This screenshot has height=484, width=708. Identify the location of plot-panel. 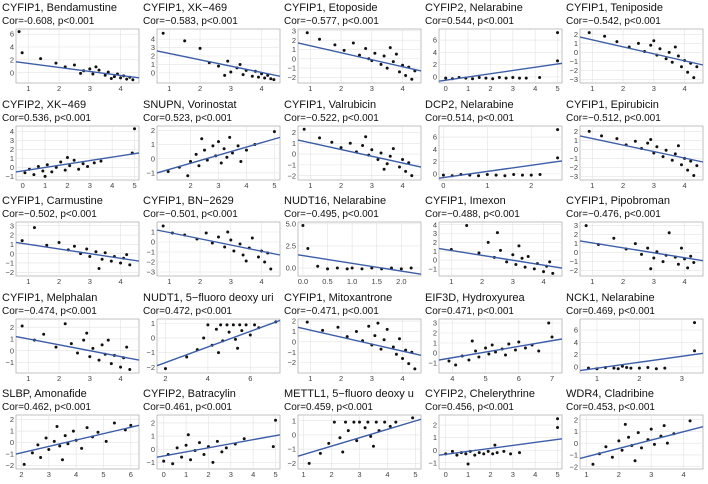
(359, 346).